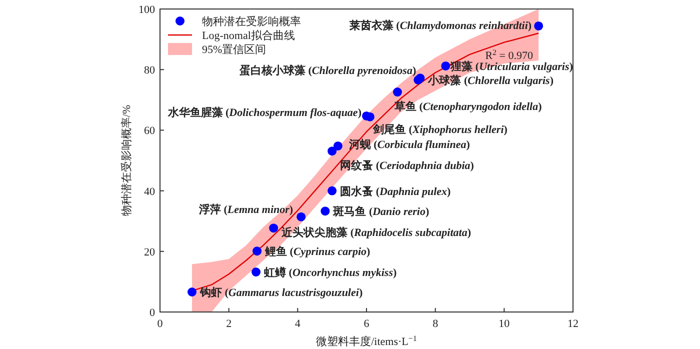 This screenshot has width=700, height=349. What do you see at coordinates (573, 324) in the screenshot?
I see `x-tick-label: 12` at bounding box center [573, 324].